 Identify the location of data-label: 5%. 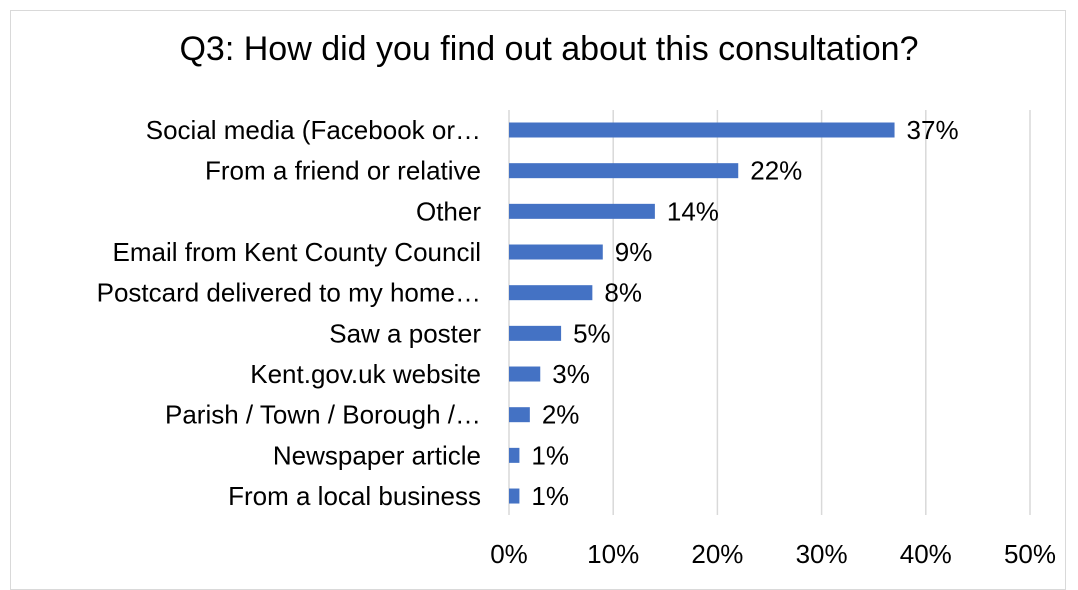
(592, 333).